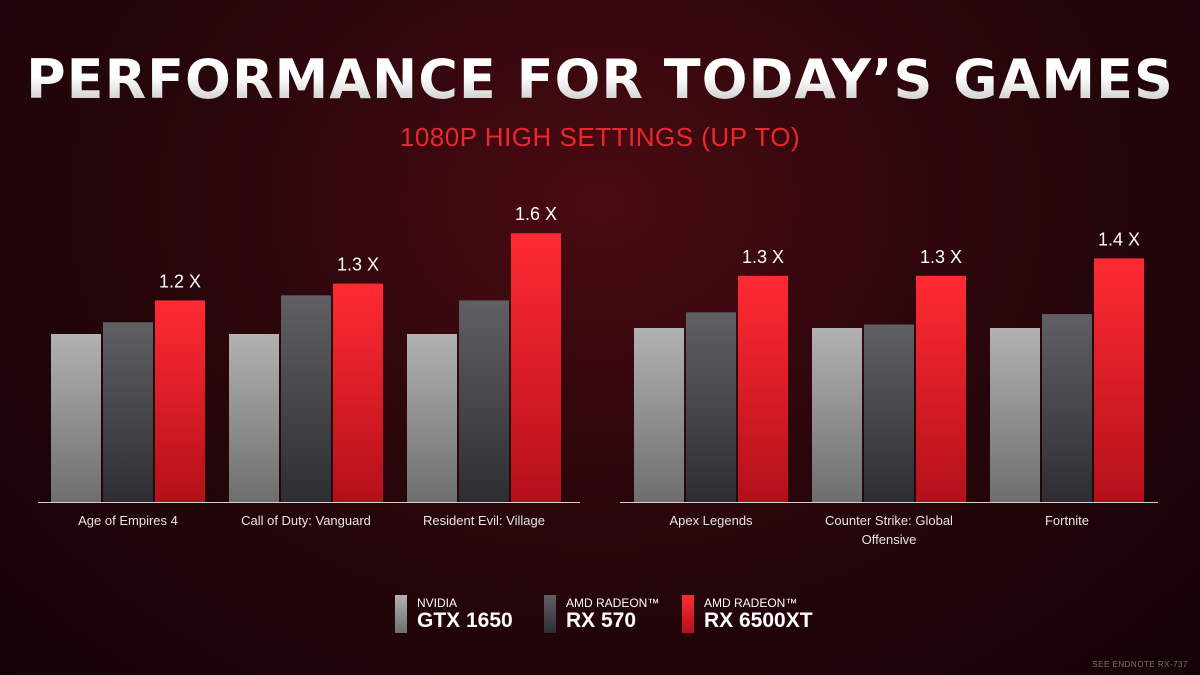 The height and width of the screenshot is (675, 1200). I want to click on endnote-reference: SEE ENDNOTE RX-737, so click(1140, 664).